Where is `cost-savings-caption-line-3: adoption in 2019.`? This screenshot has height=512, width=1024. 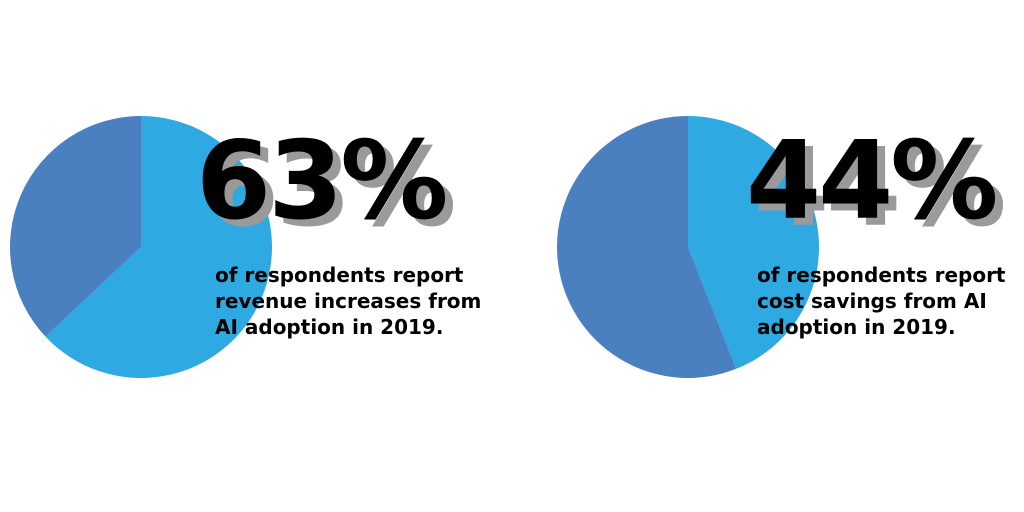
cost-savings-caption-line-3: adoption in 2019. is located at coordinates (856, 327).